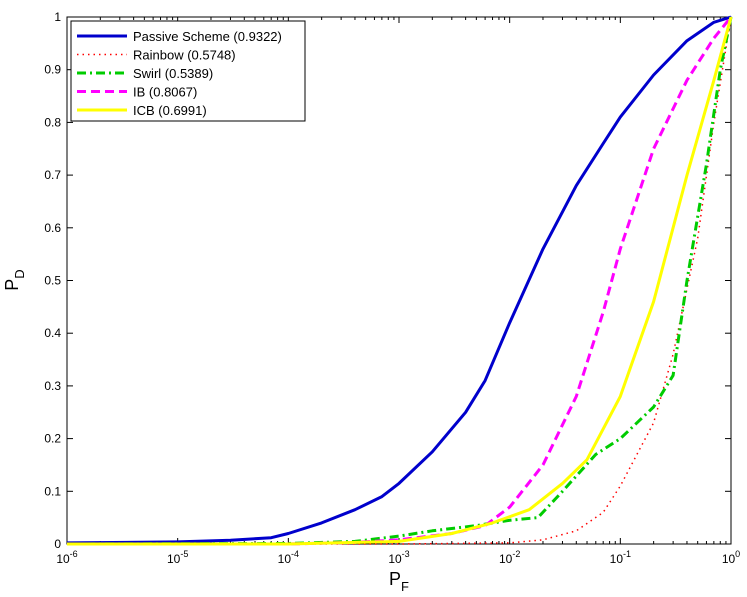 The image size is (747, 597). I want to click on legend-label: IB (0.8067), so click(165, 92).